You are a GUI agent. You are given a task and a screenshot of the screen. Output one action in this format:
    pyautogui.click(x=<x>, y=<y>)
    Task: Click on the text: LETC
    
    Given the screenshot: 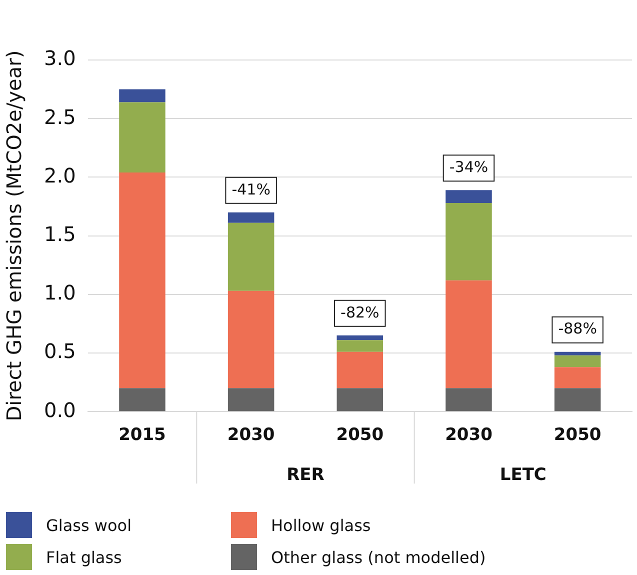 What is the action you would take?
    pyautogui.click(x=523, y=475)
    